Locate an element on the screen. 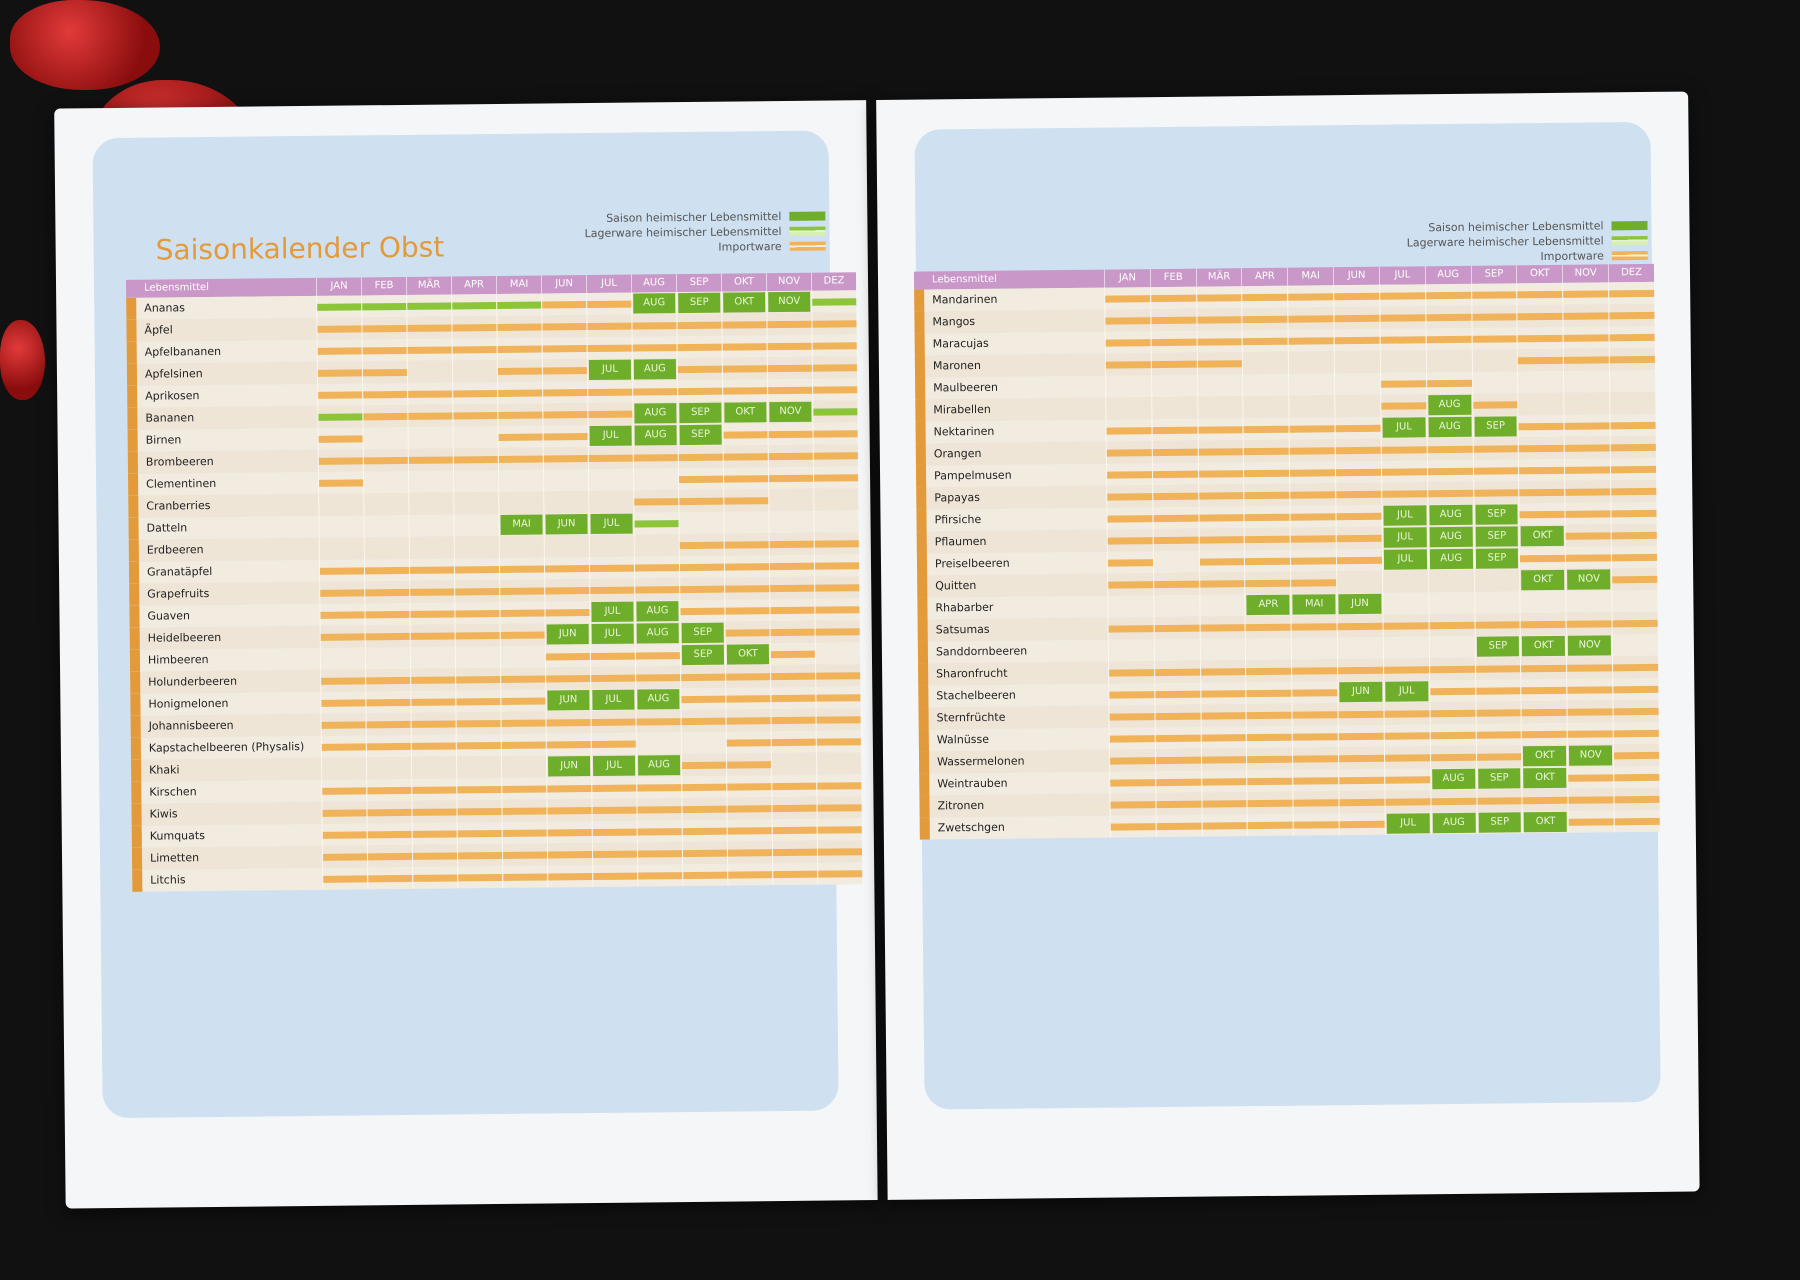 The height and width of the screenshot is (1280, 1800). season-month-badge: OKT is located at coordinates (744, 302).